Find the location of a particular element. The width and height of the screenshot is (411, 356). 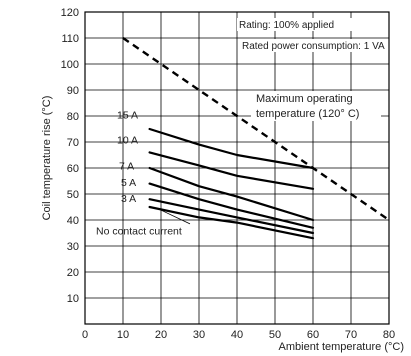

max-temp-annotation-bg is located at coordinates (316, 106).